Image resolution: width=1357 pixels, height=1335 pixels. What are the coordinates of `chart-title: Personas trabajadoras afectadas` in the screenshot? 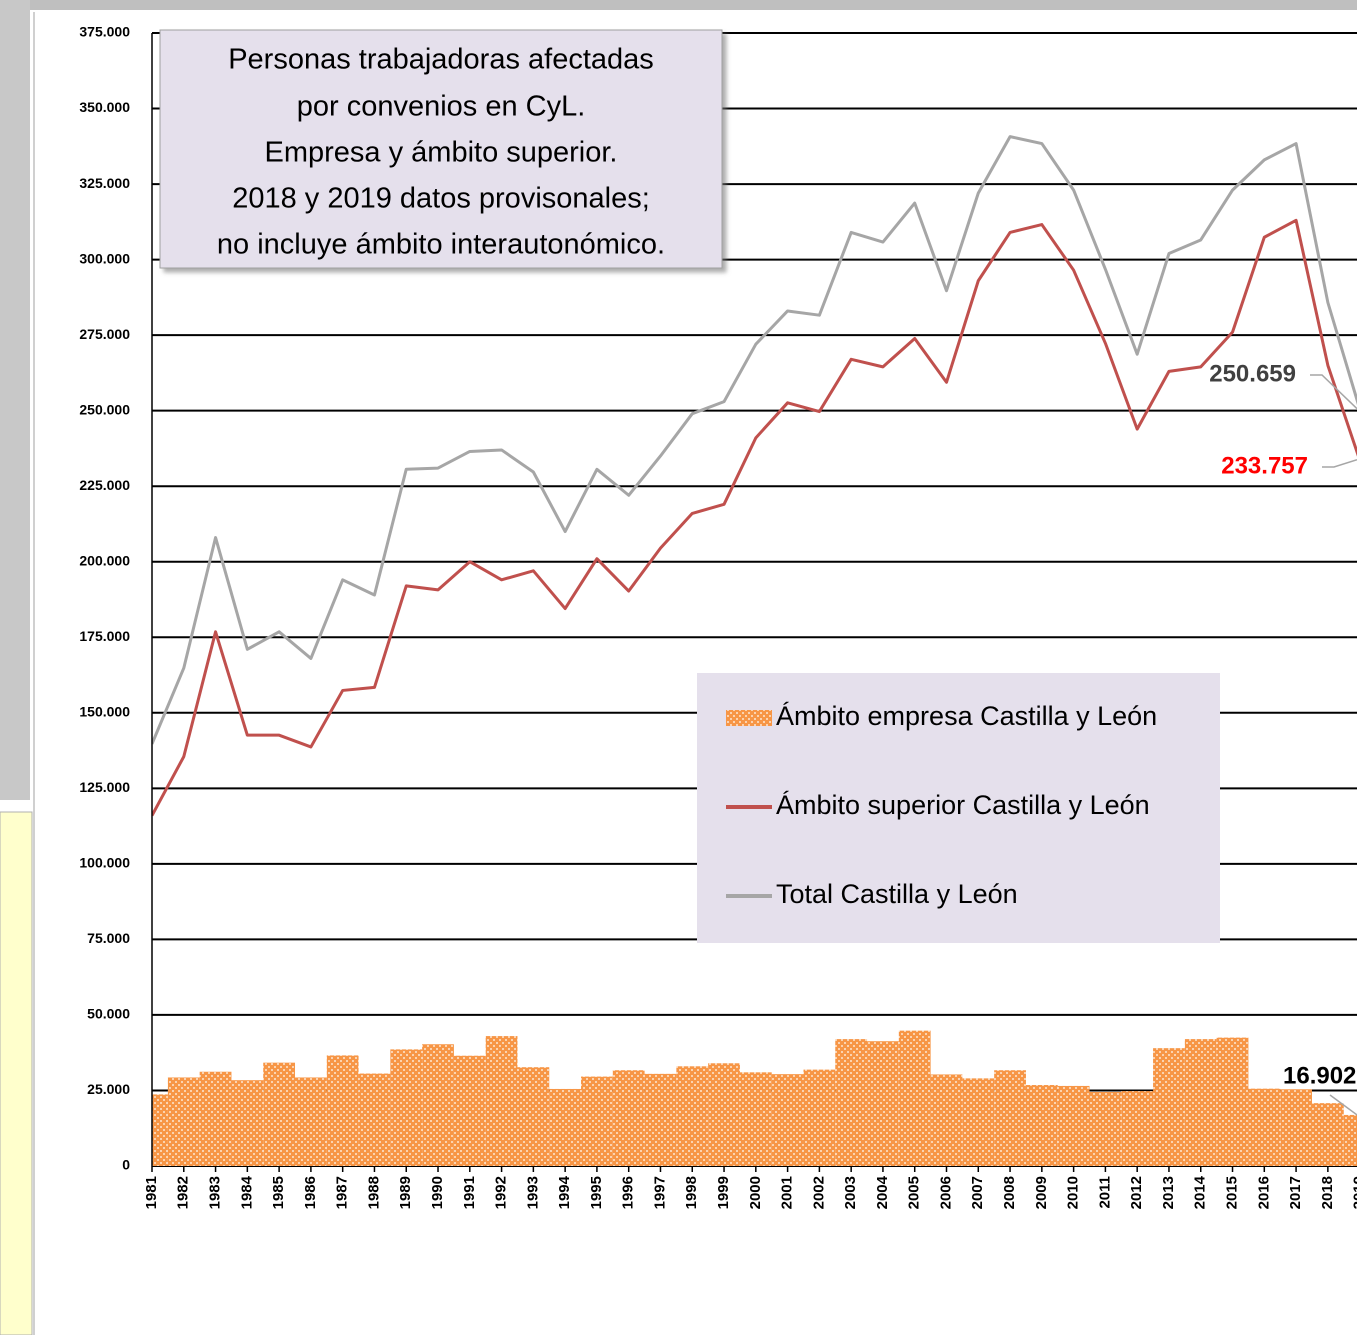 It's located at (441, 60).